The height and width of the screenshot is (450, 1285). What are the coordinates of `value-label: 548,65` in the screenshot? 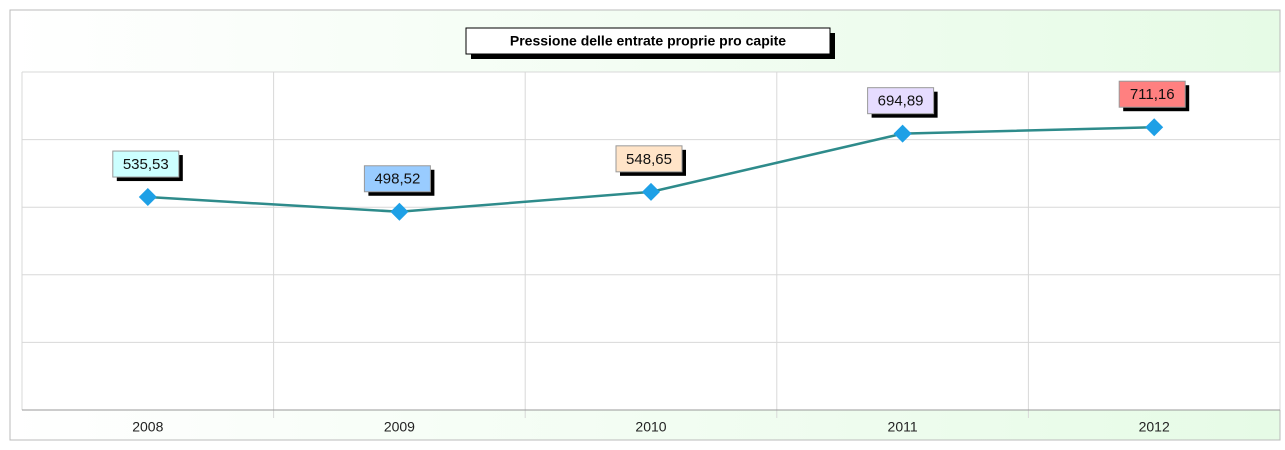 It's located at (649, 159).